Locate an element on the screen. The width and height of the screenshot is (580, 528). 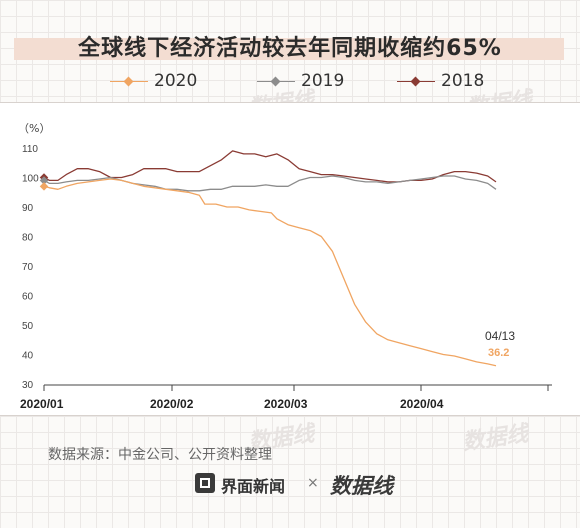
y-tick-label: 90 is located at coordinates (28, 208).